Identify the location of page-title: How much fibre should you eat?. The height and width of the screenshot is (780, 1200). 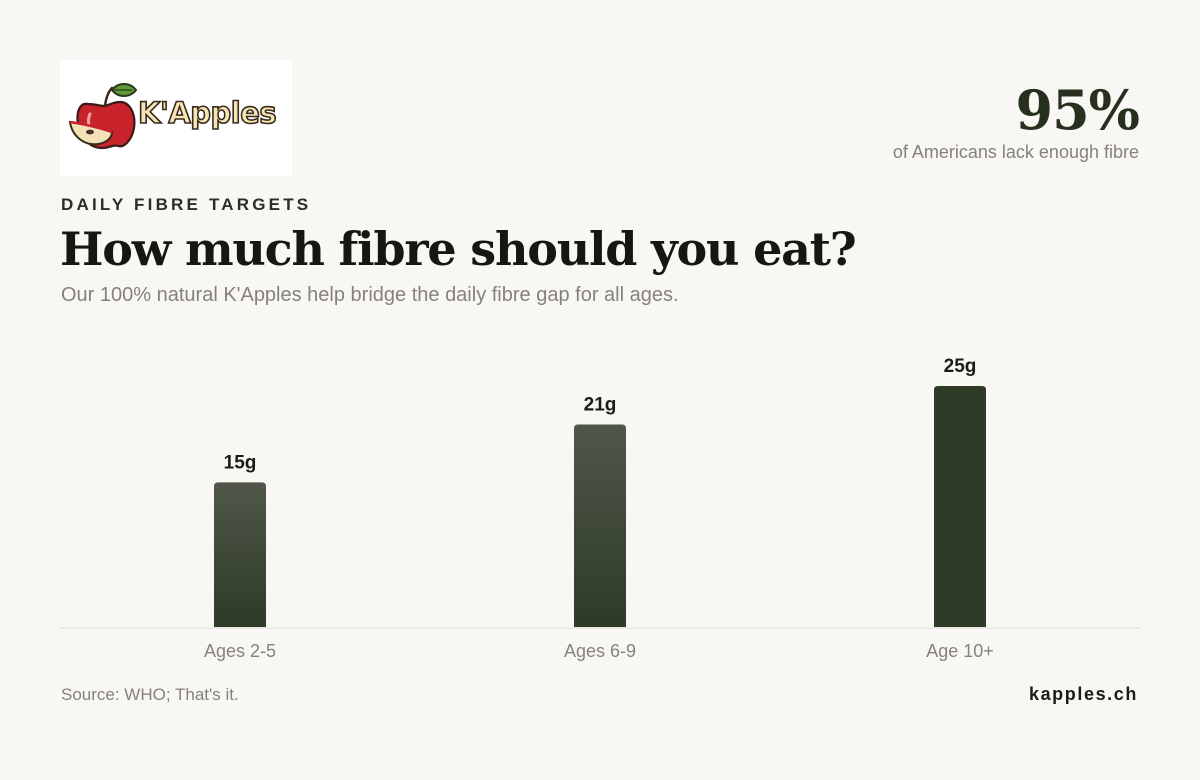
(458, 249).